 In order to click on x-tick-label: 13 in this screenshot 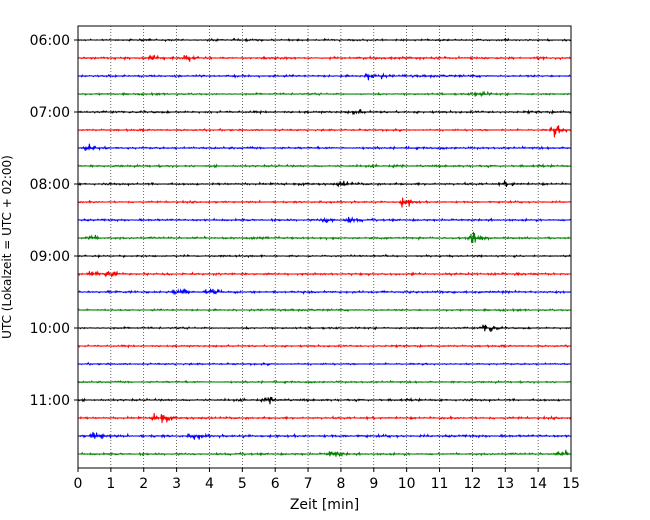, I will do `click(505, 484)`.